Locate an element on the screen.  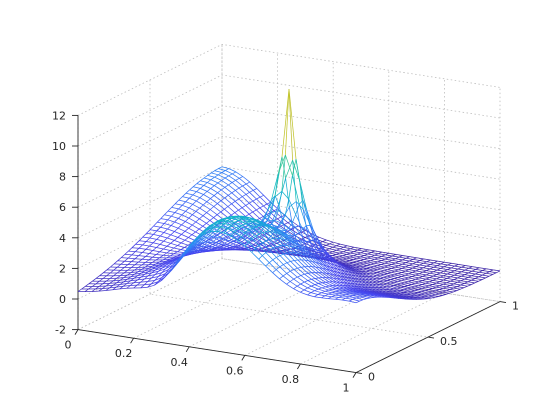
grid-line-z is located at coordinates (289, 110).